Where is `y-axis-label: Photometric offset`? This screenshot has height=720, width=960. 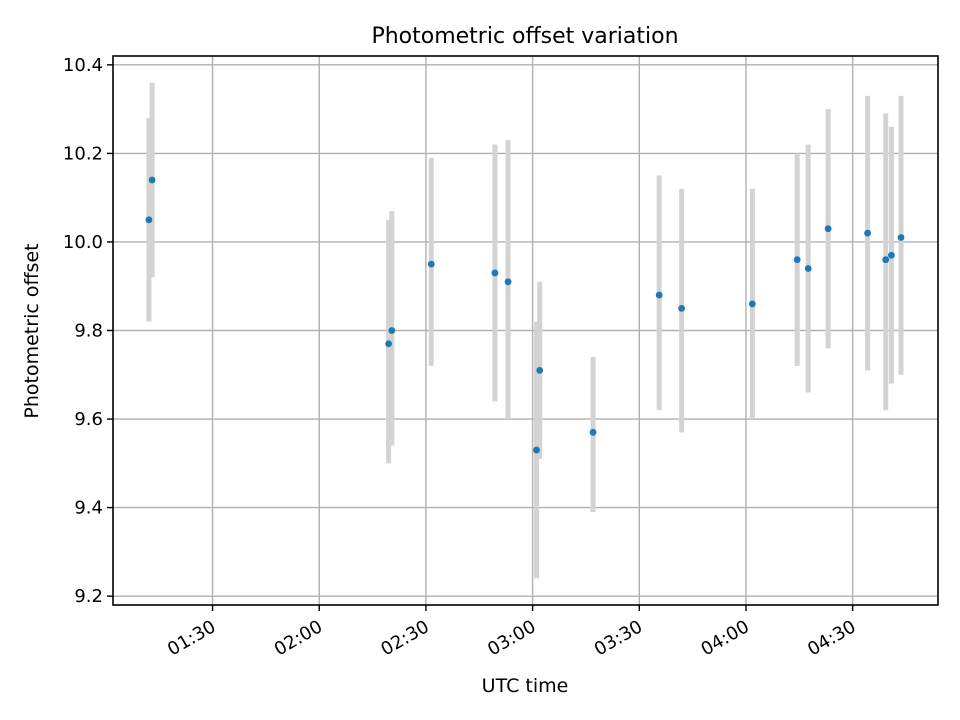
y-axis-label: Photometric offset is located at coordinates (32, 330).